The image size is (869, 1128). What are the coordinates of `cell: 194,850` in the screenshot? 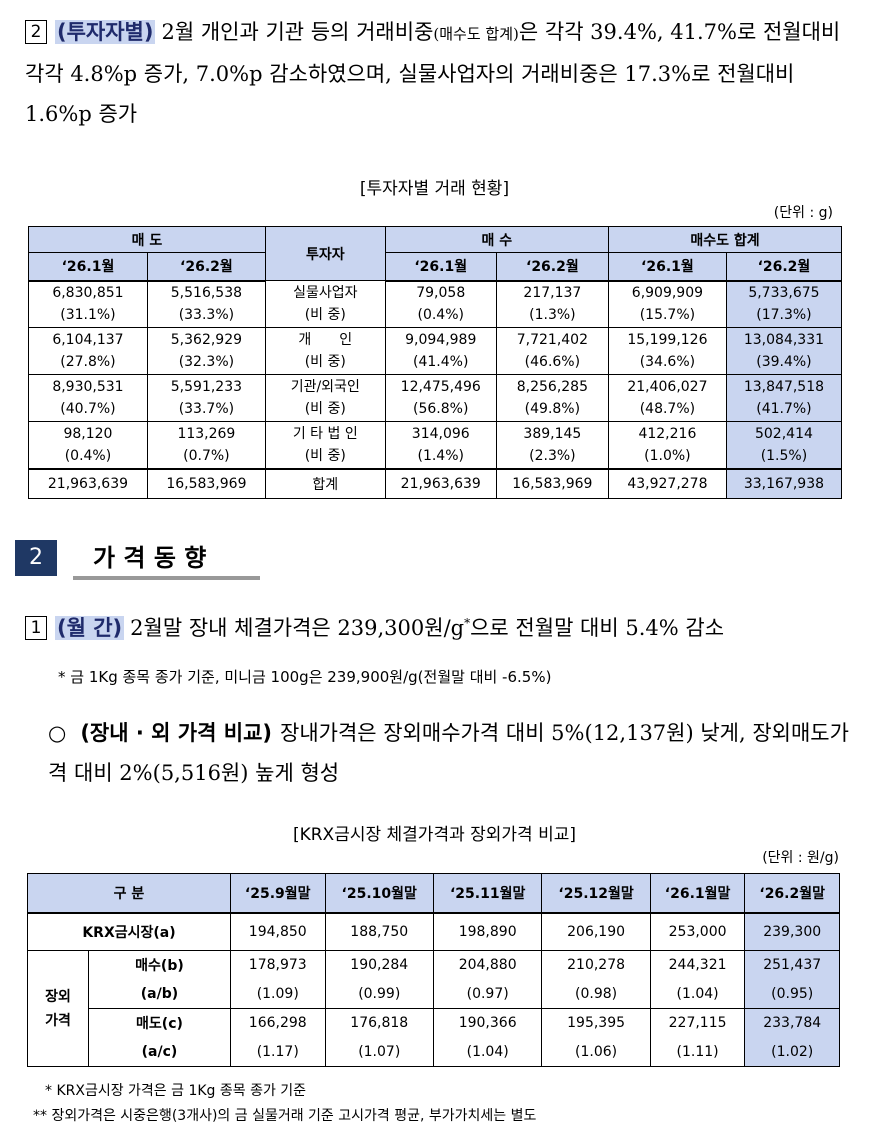 It's located at (277, 931).